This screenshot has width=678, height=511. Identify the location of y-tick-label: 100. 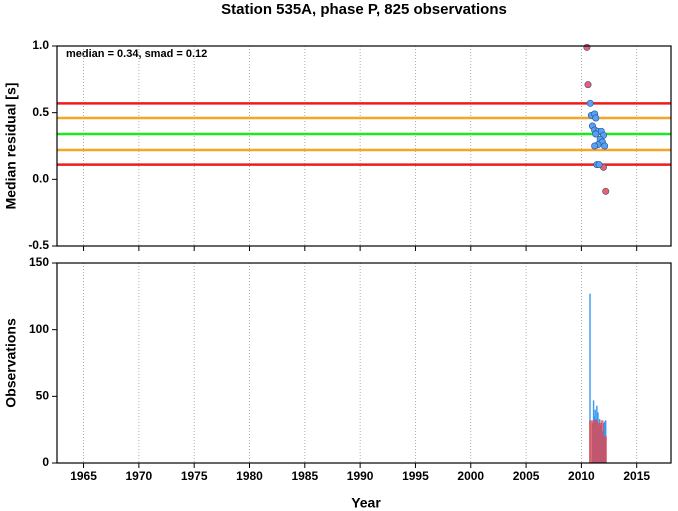
(39, 329).